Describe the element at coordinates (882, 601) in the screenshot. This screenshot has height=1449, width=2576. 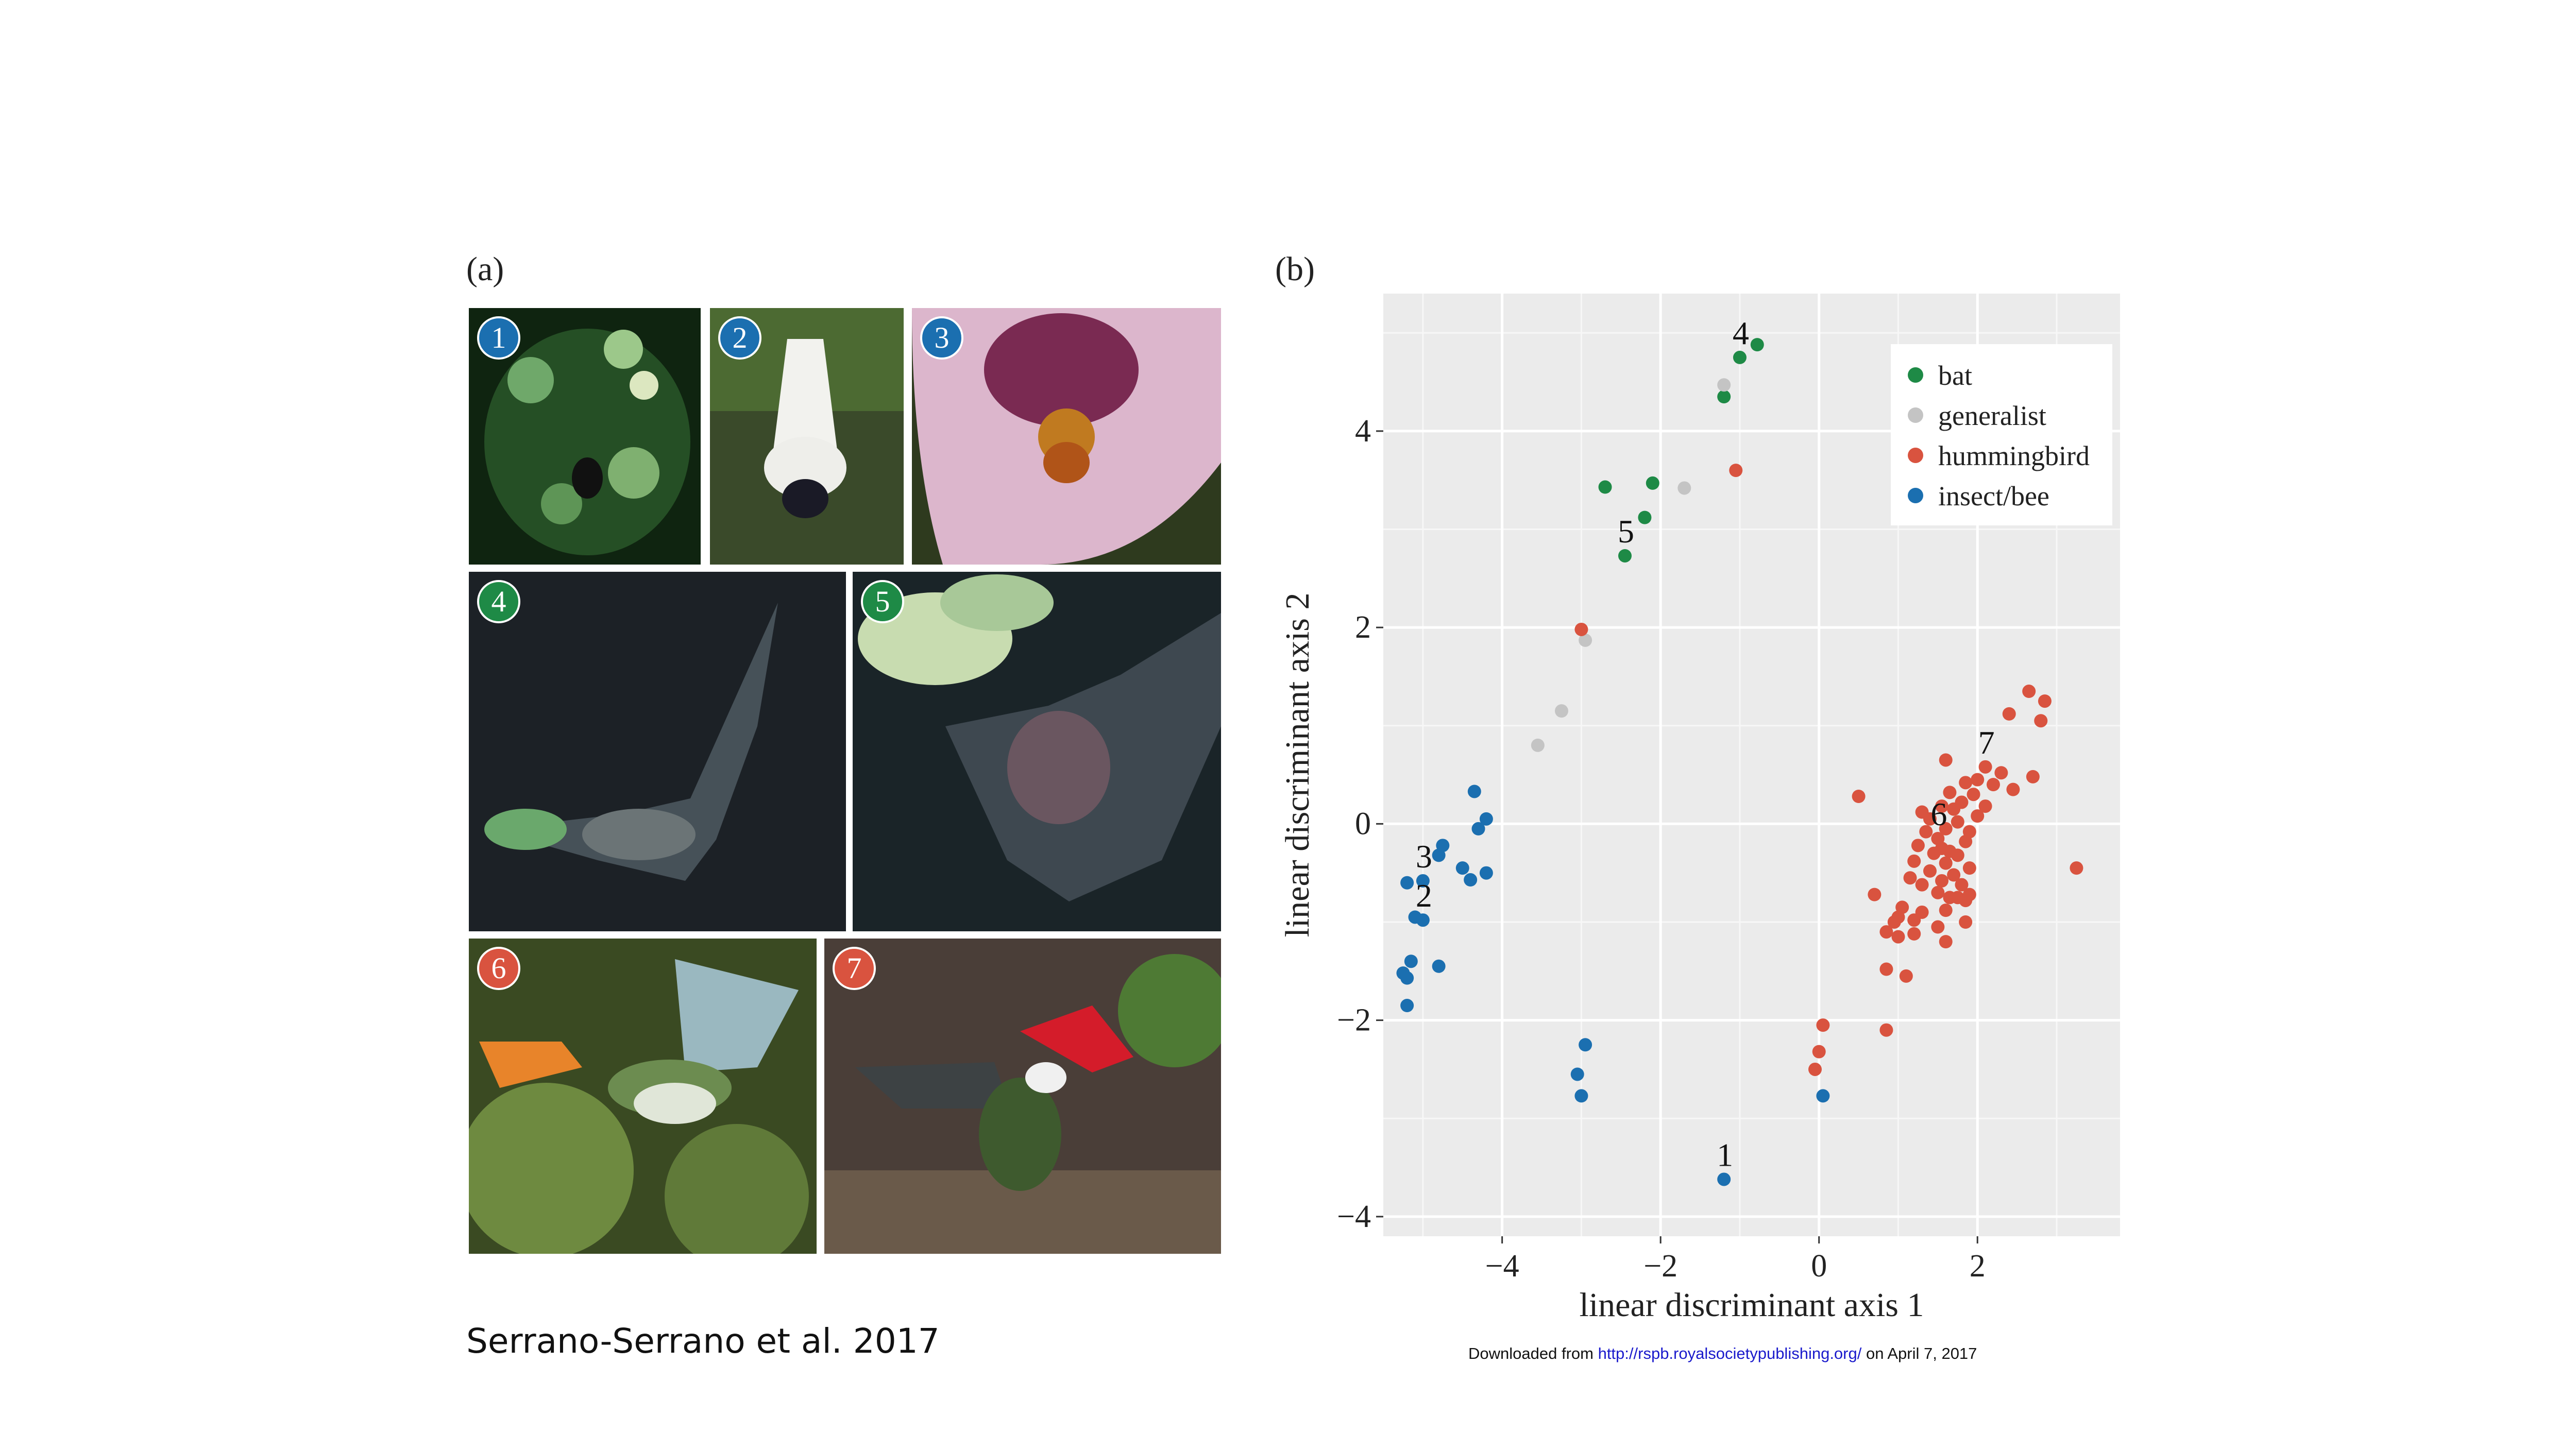
I see `photo-5-badge: 5` at that location.